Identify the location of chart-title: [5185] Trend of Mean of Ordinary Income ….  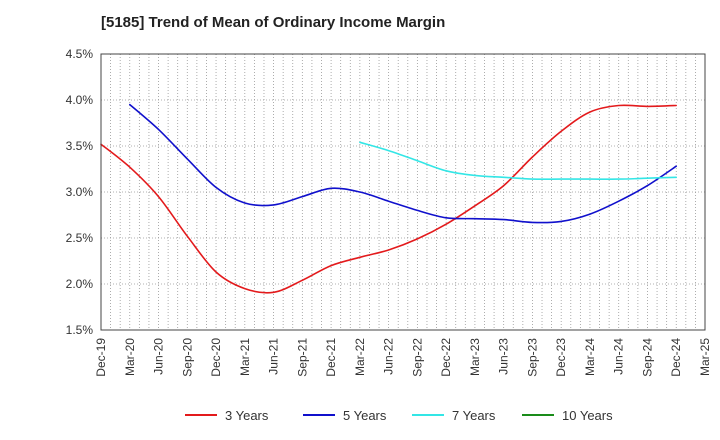
(273, 22).